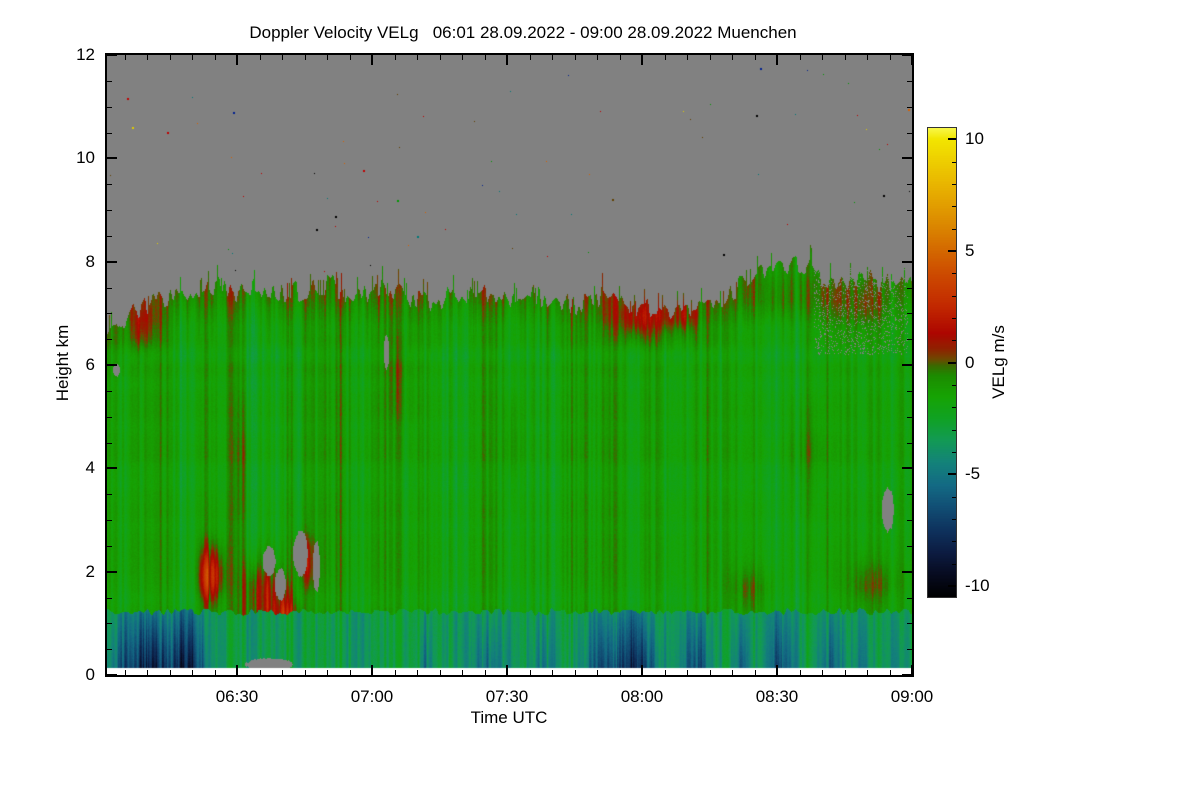  Describe the element at coordinates (642, 696) in the screenshot. I see `x-tick-label: 08:00` at that location.